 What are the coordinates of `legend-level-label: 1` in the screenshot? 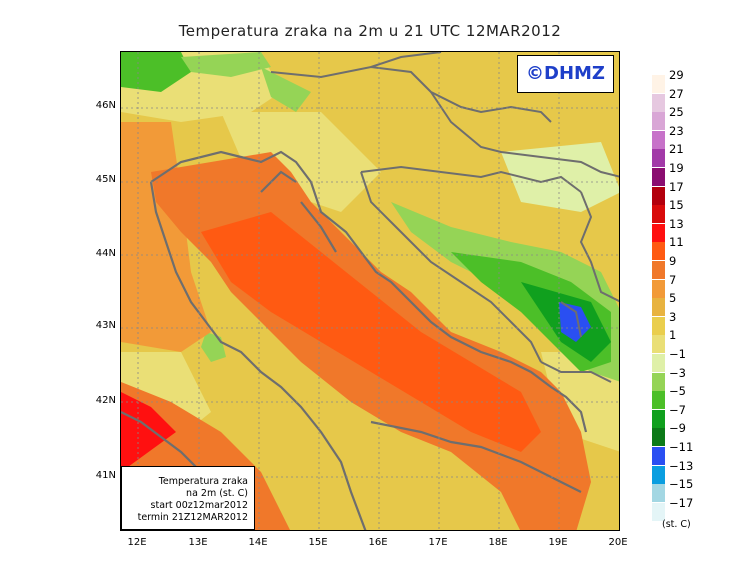 It's located at (673, 335).